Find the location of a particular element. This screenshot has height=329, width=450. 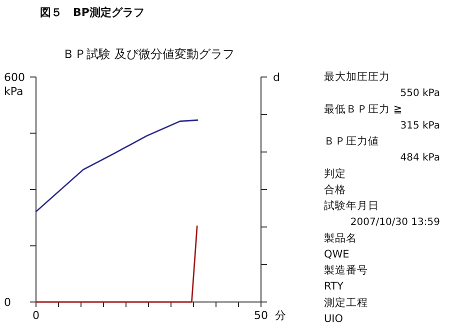

text: QWE is located at coordinates (337, 254).